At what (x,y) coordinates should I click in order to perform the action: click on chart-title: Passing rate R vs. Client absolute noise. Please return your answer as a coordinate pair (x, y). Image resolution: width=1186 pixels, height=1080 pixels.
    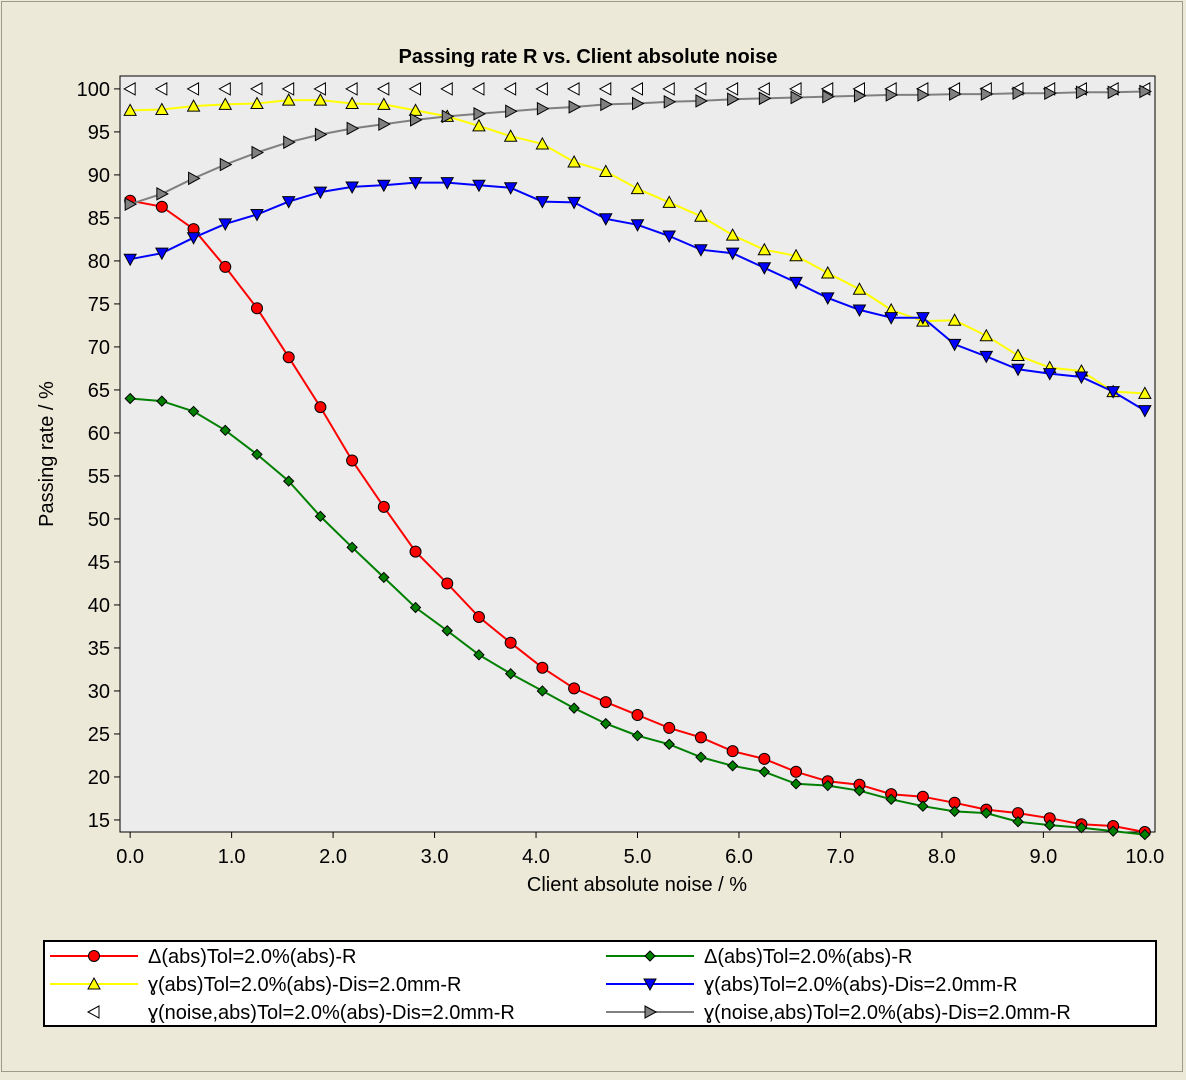
    Looking at the image, I should click on (587, 57).